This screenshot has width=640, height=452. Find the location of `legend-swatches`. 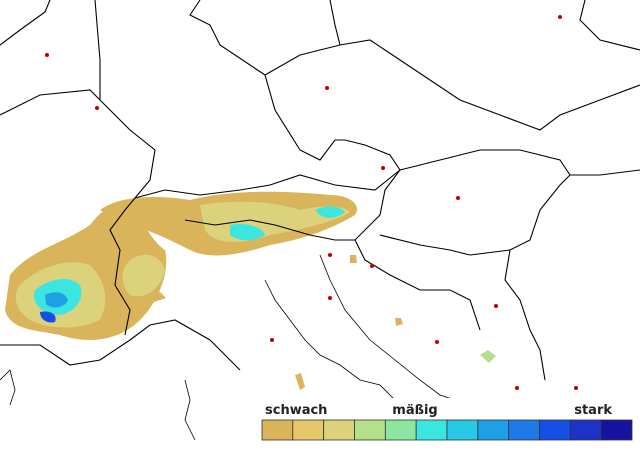

legend-swatches is located at coordinates (447, 430).